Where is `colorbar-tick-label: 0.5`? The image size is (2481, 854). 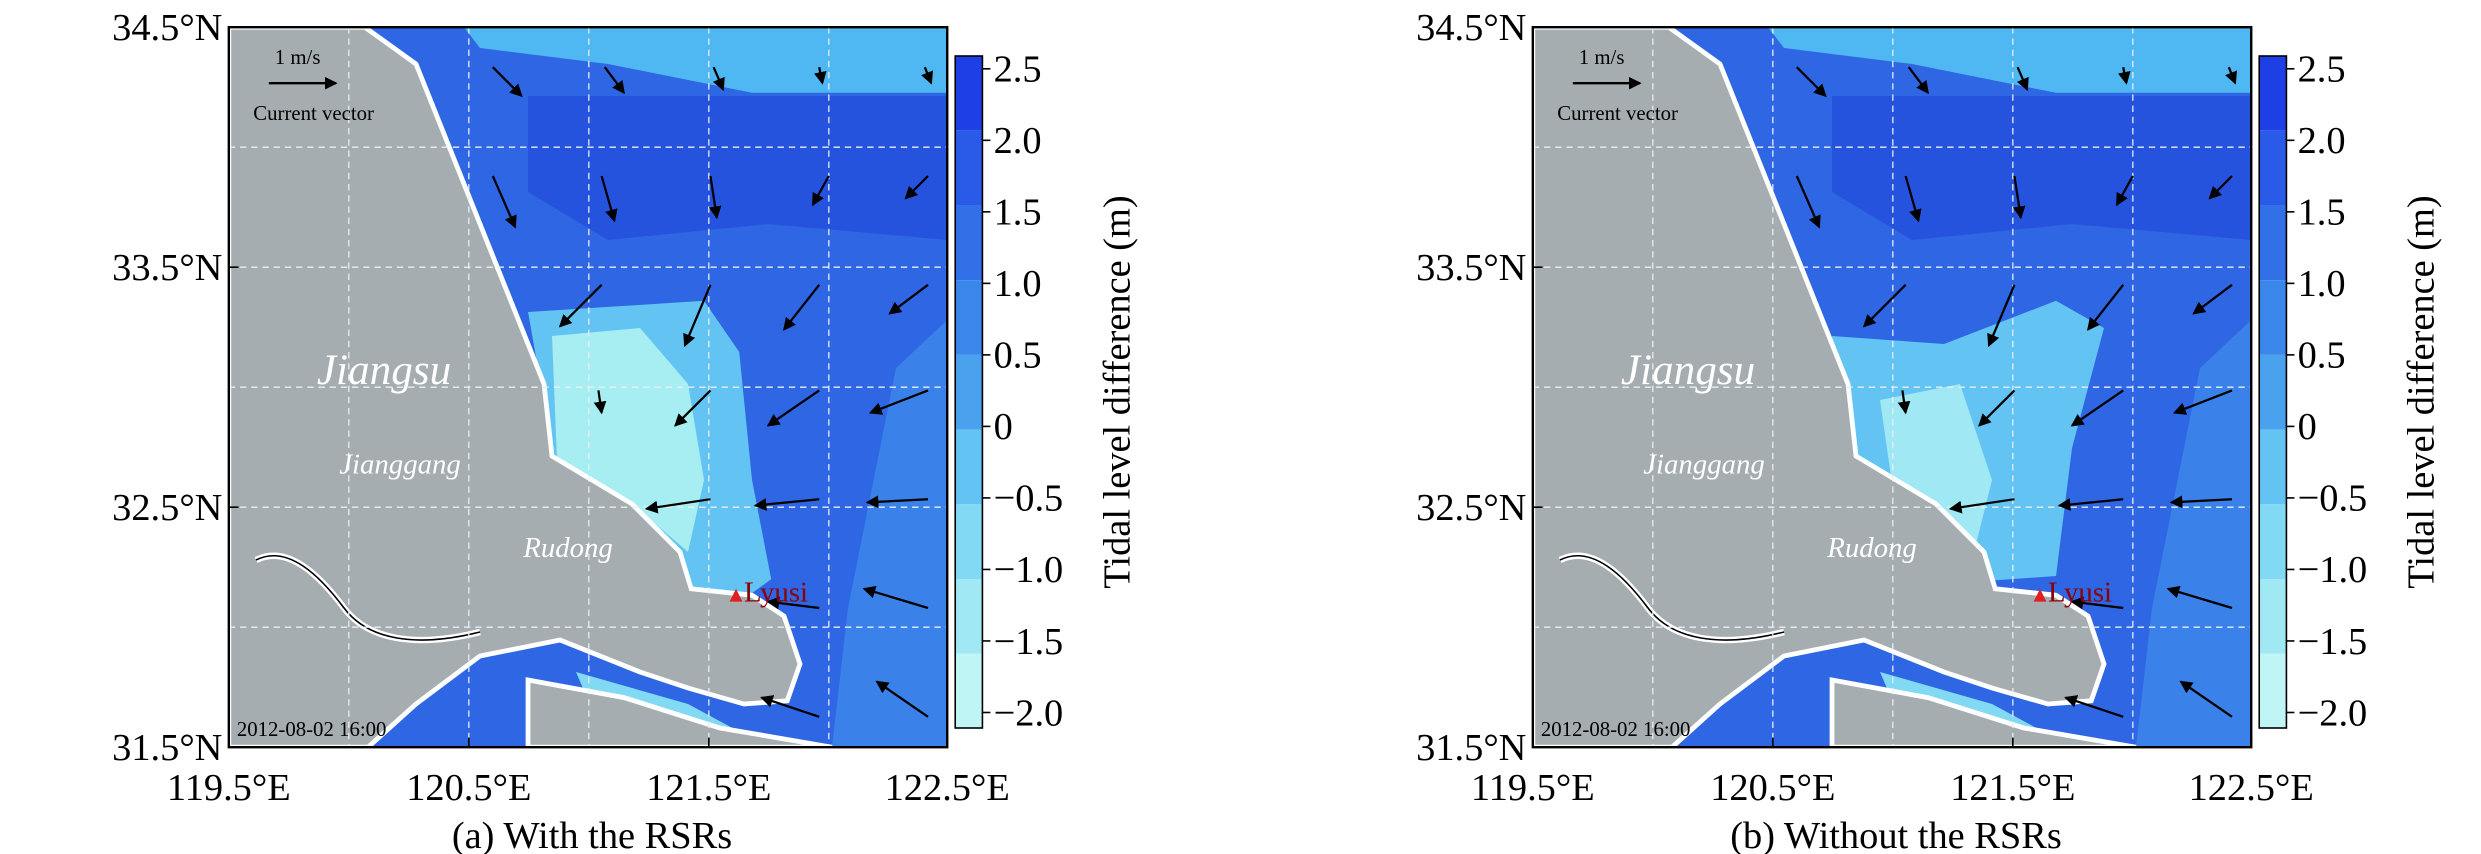 colorbar-tick-label: 0.5 is located at coordinates (1018, 356).